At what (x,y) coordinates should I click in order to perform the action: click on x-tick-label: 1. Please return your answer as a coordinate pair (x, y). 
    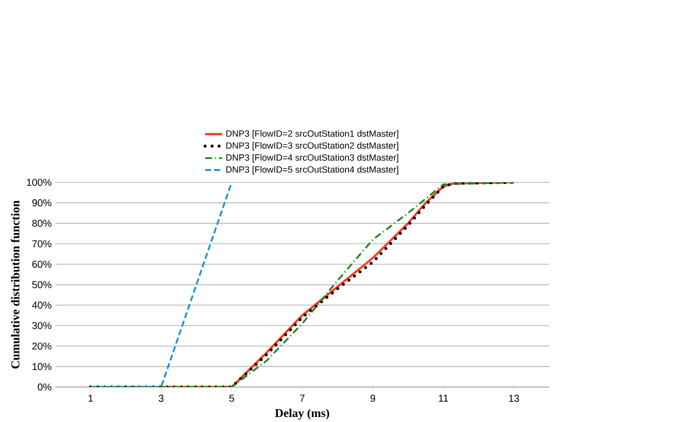
    Looking at the image, I should click on (90, 398).